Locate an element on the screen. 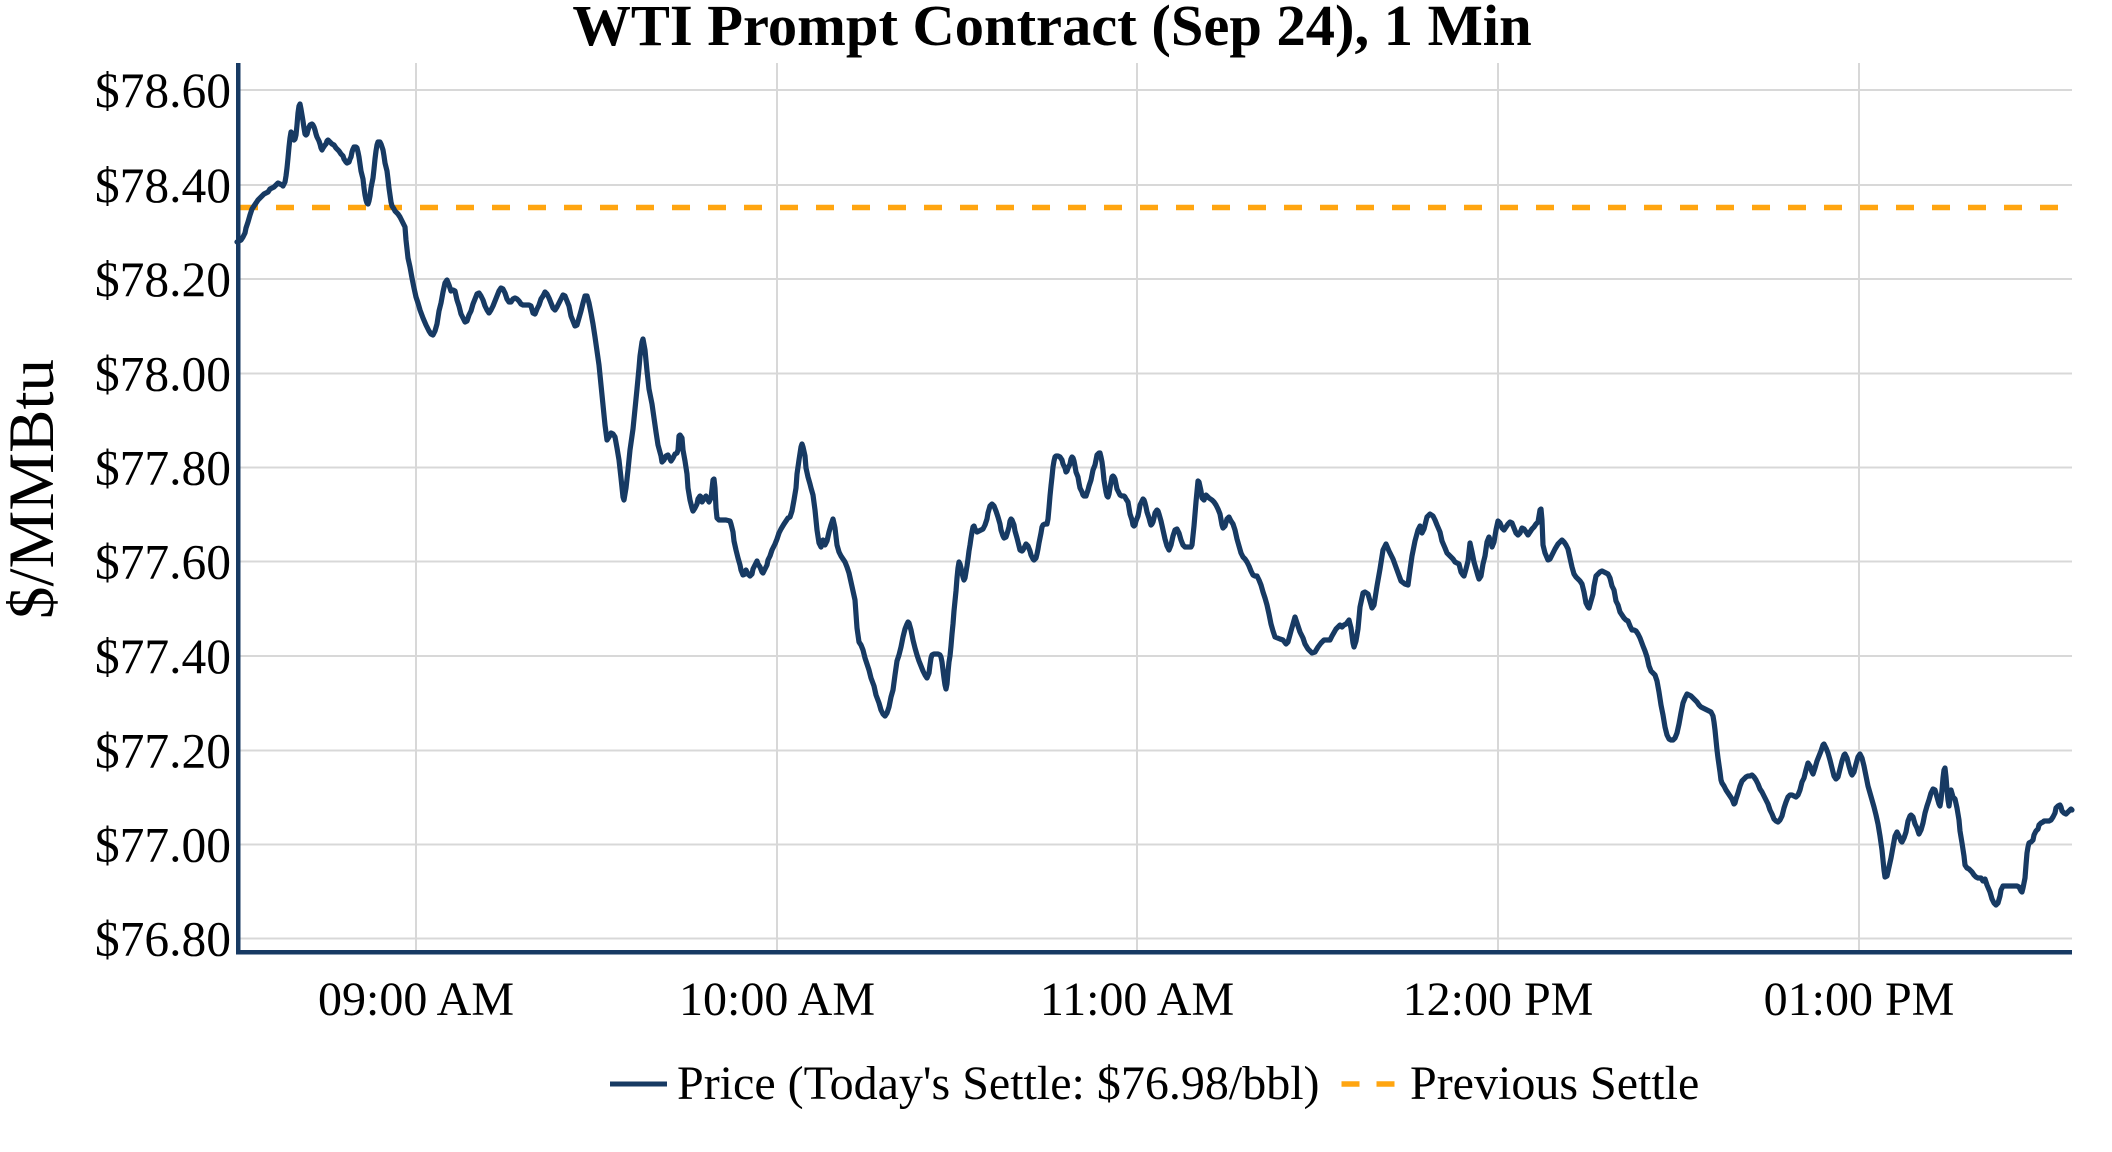 The height and width of the screenshot is (1152, 2112). svg-text: 10:00 AM is located at coordinates (777, 999).